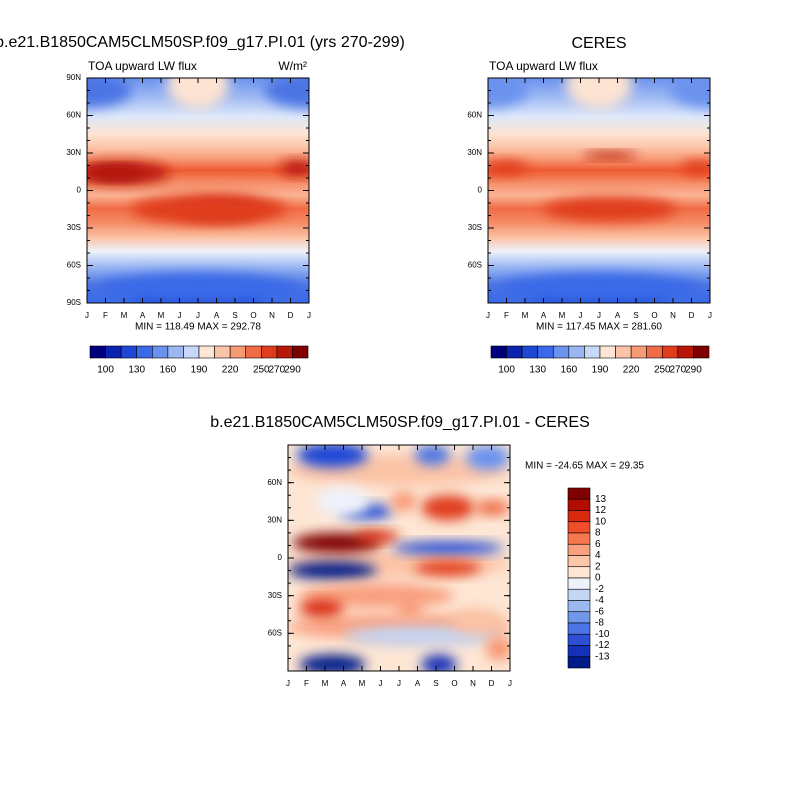 This screenshot has height=800, width=800. Describe the element at coordinates (584, 466) in the screenshot. I see `stats: MIN = -24.65 MAX = 29.35` at that location.